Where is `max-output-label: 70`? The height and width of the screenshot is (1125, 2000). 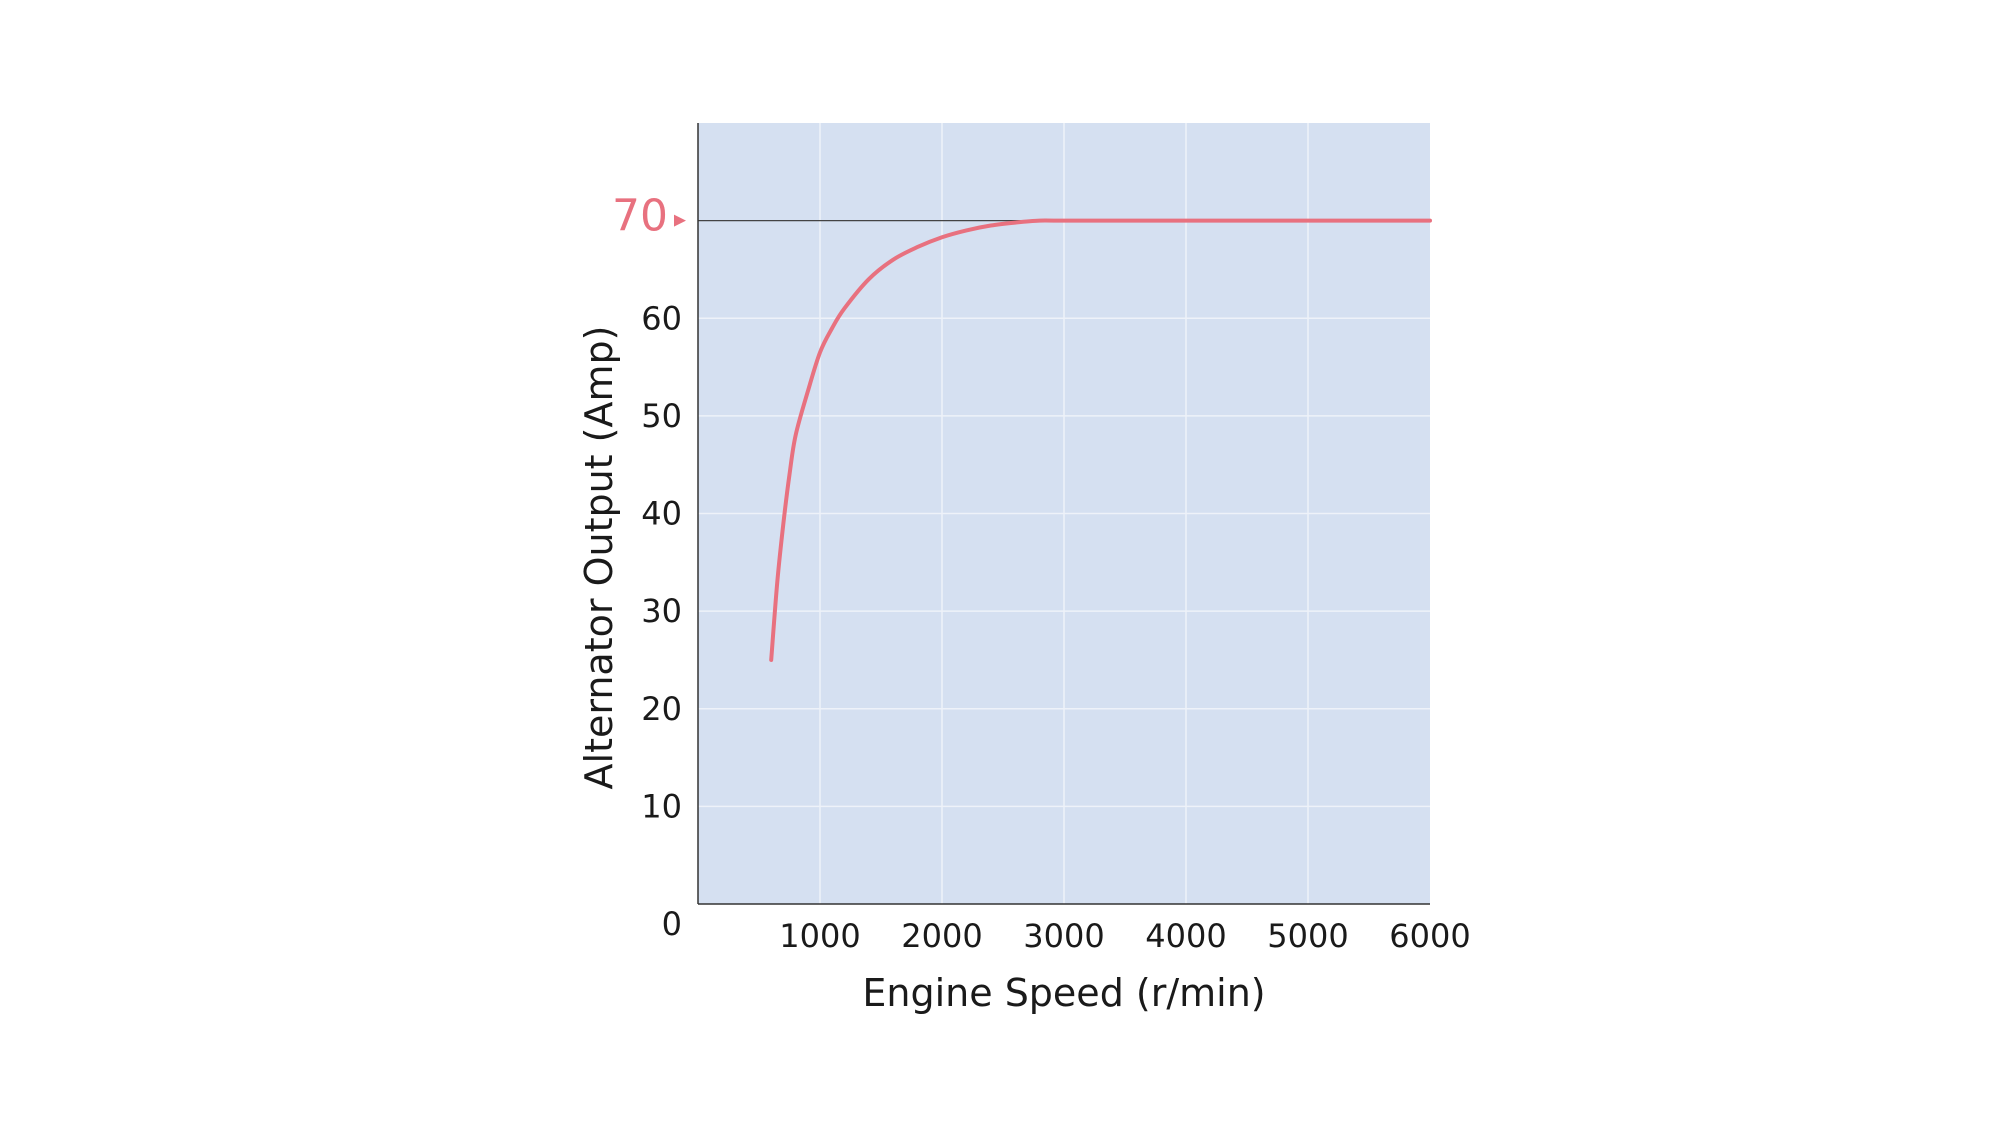
max-output-label: 70 is located at coordinates (640, 216).